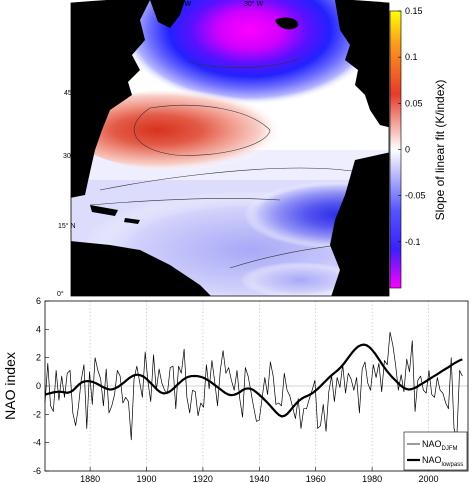 This screenshot has width=474, height=483. What do you see at coordinates (38, 301) in the screenshot?
I see `y-tick-label: 6` at bounding box center [38, 301].